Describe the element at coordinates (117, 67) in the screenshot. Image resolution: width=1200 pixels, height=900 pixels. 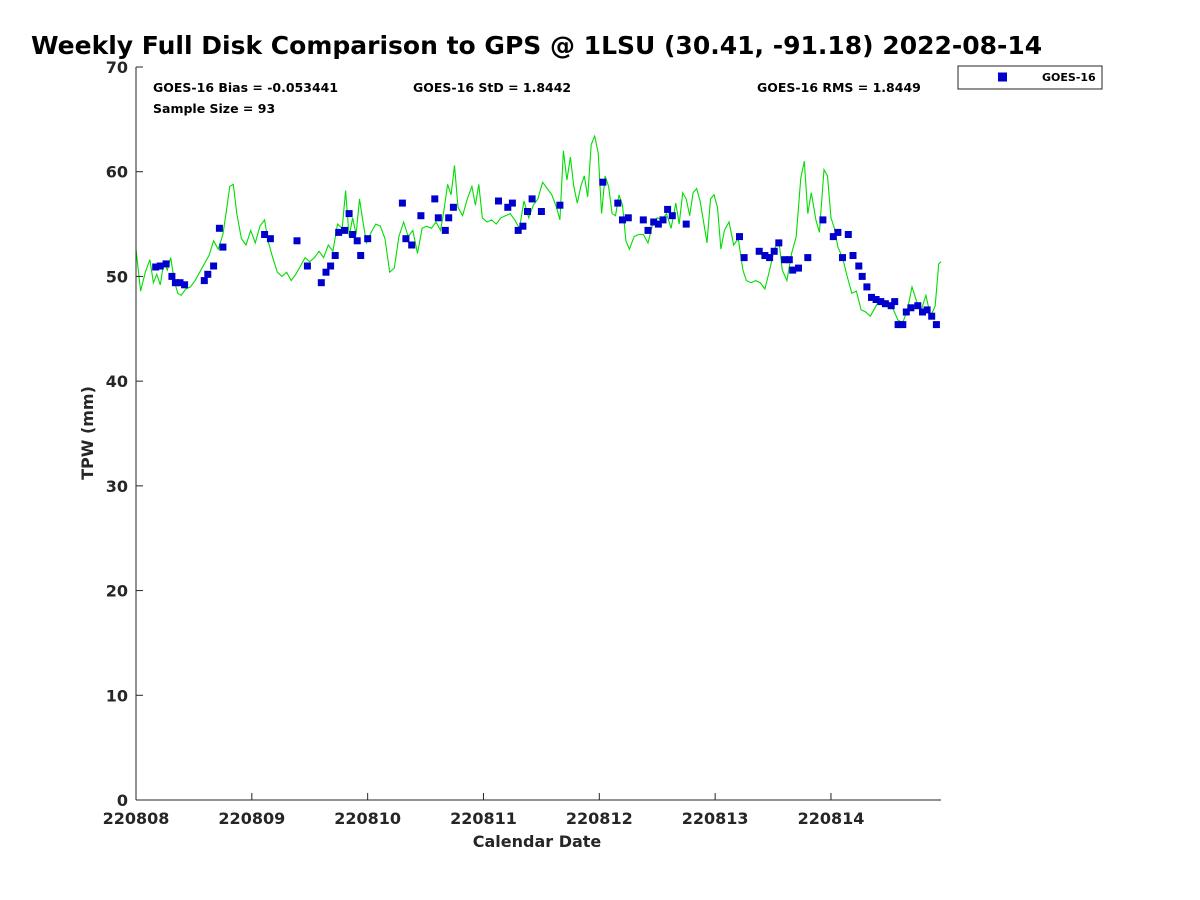
I see `y-tick-label: 70` at that location.